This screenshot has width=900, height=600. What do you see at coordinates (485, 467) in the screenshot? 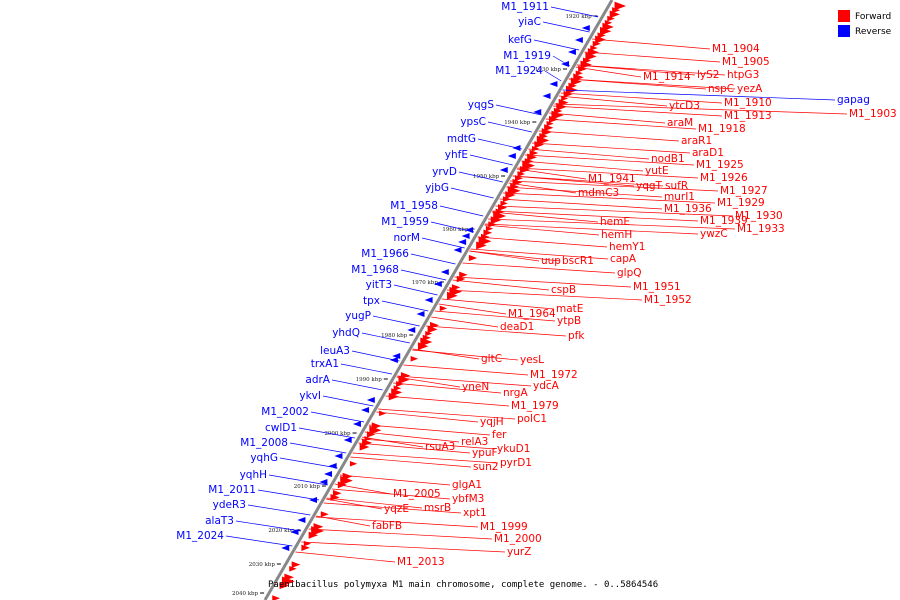
I see `gene-label-sun2: sun2` at bounding box center [485, 467].